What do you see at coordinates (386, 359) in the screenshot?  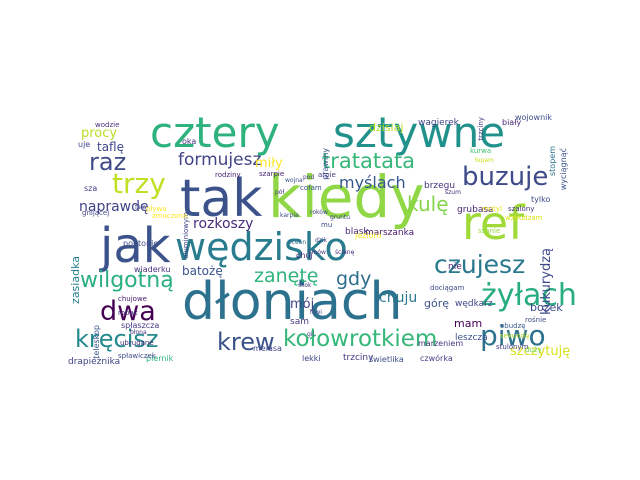 I see `word-swietlika: świetlika` at bounding box center [386, 359].